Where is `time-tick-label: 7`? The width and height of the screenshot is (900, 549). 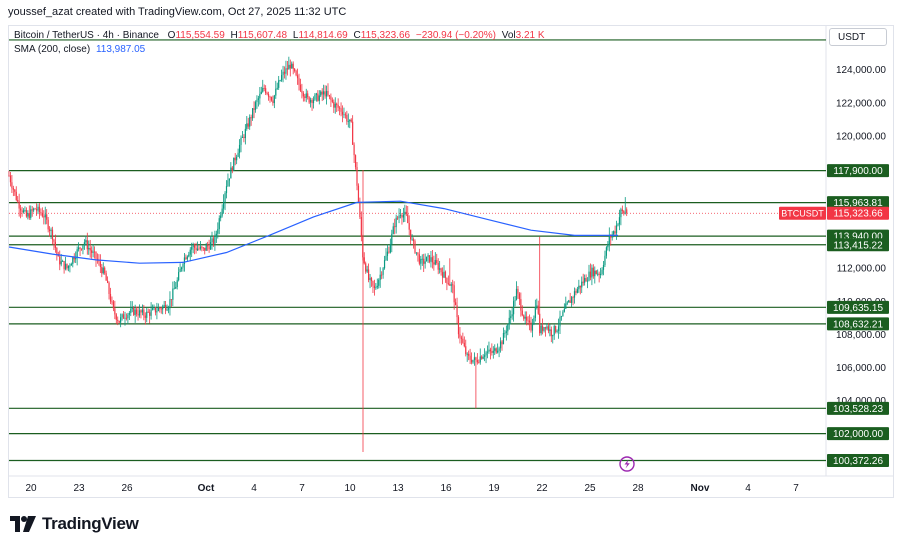 time-tick-label: 7 is located at coordinates (796, 488).